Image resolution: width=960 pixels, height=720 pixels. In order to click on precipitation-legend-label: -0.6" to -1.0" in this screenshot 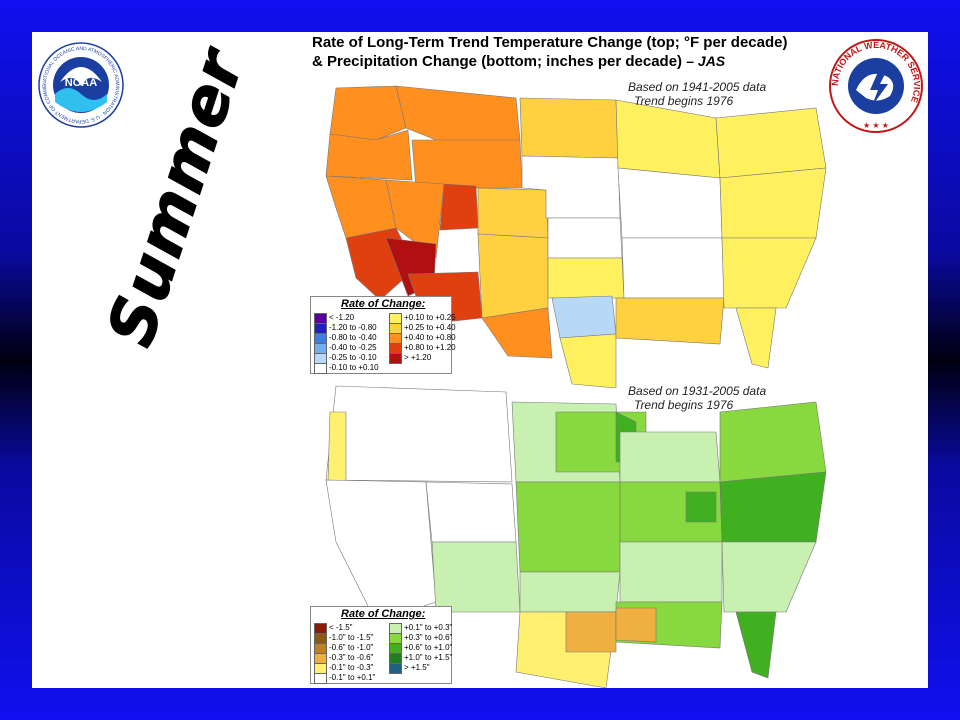, I will do `click(351, 647)`.